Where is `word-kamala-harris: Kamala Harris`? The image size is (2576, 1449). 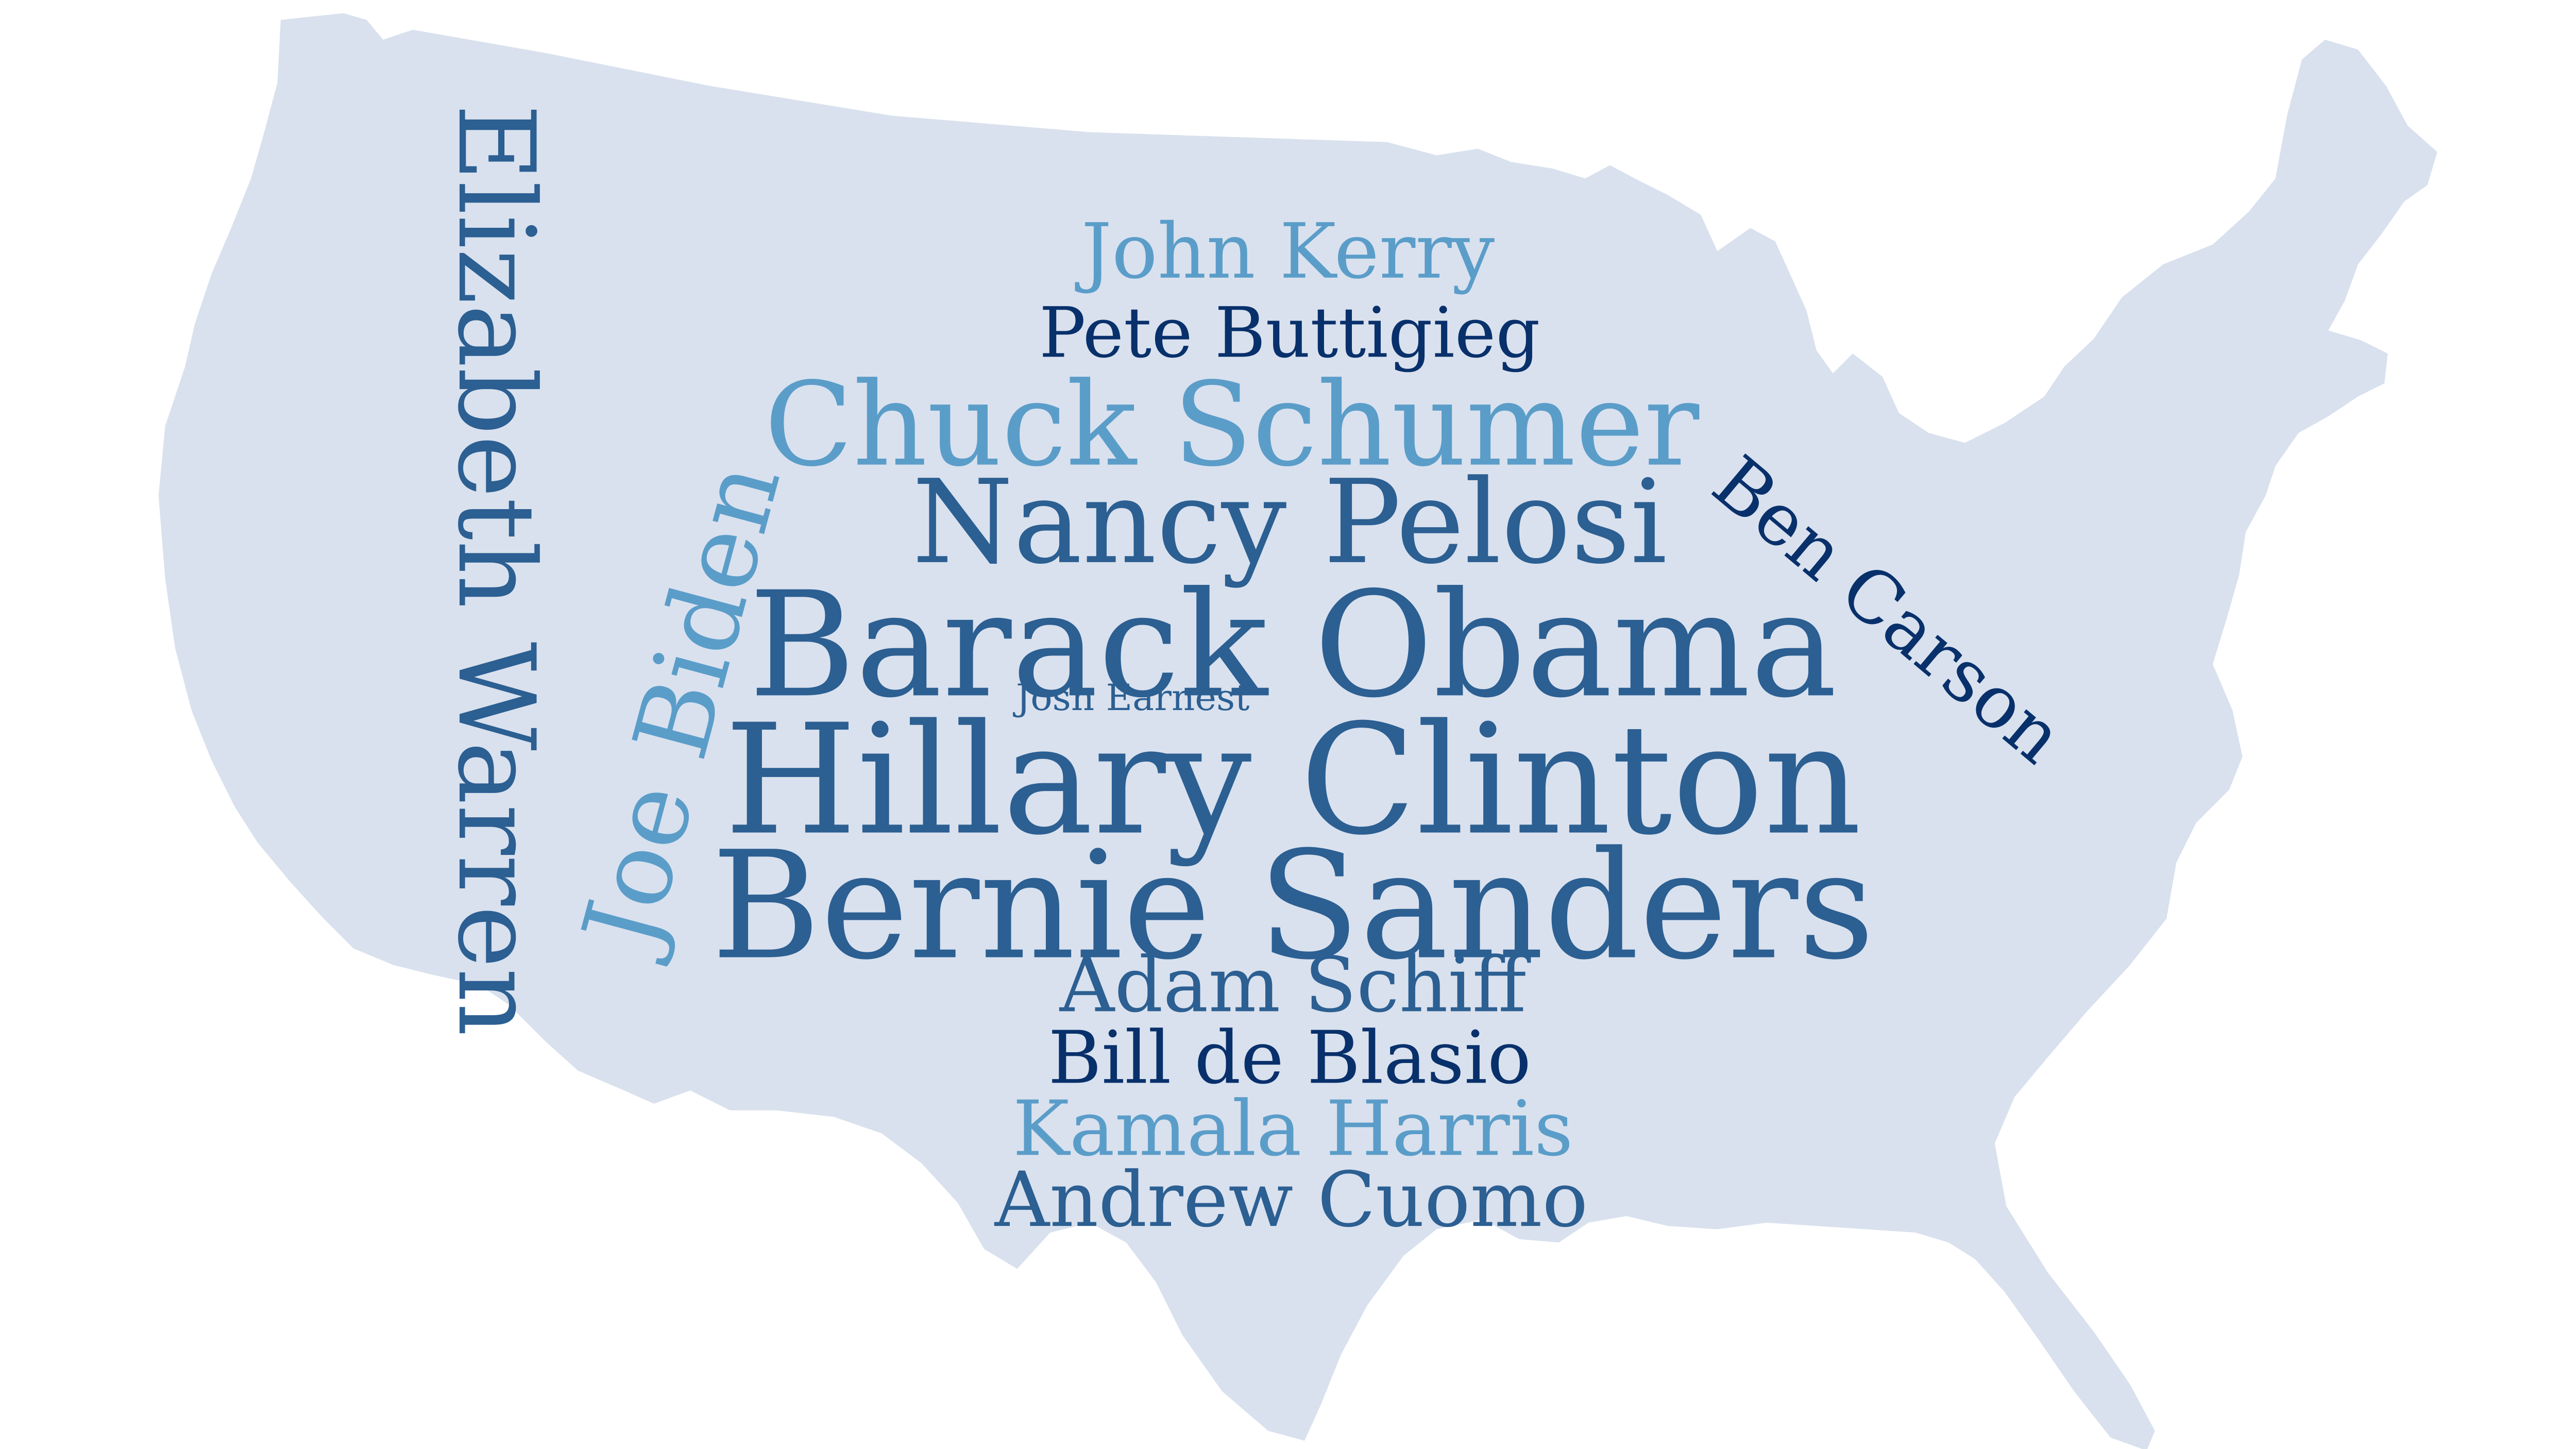
word-kamala-harris: Kamala Harris is located at coordinates (1293, 1128).